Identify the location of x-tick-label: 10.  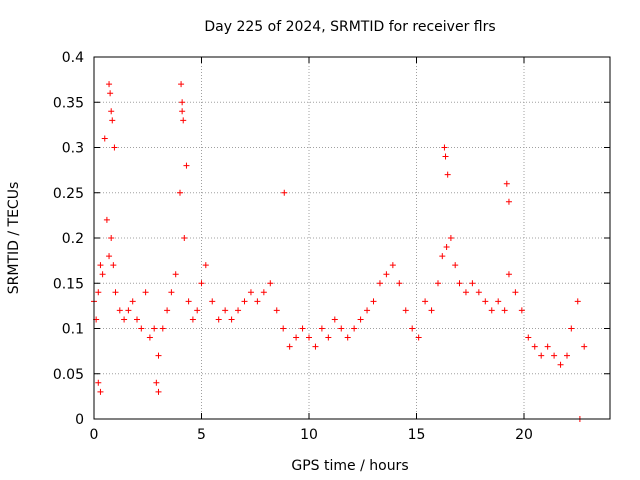
(309, 435).